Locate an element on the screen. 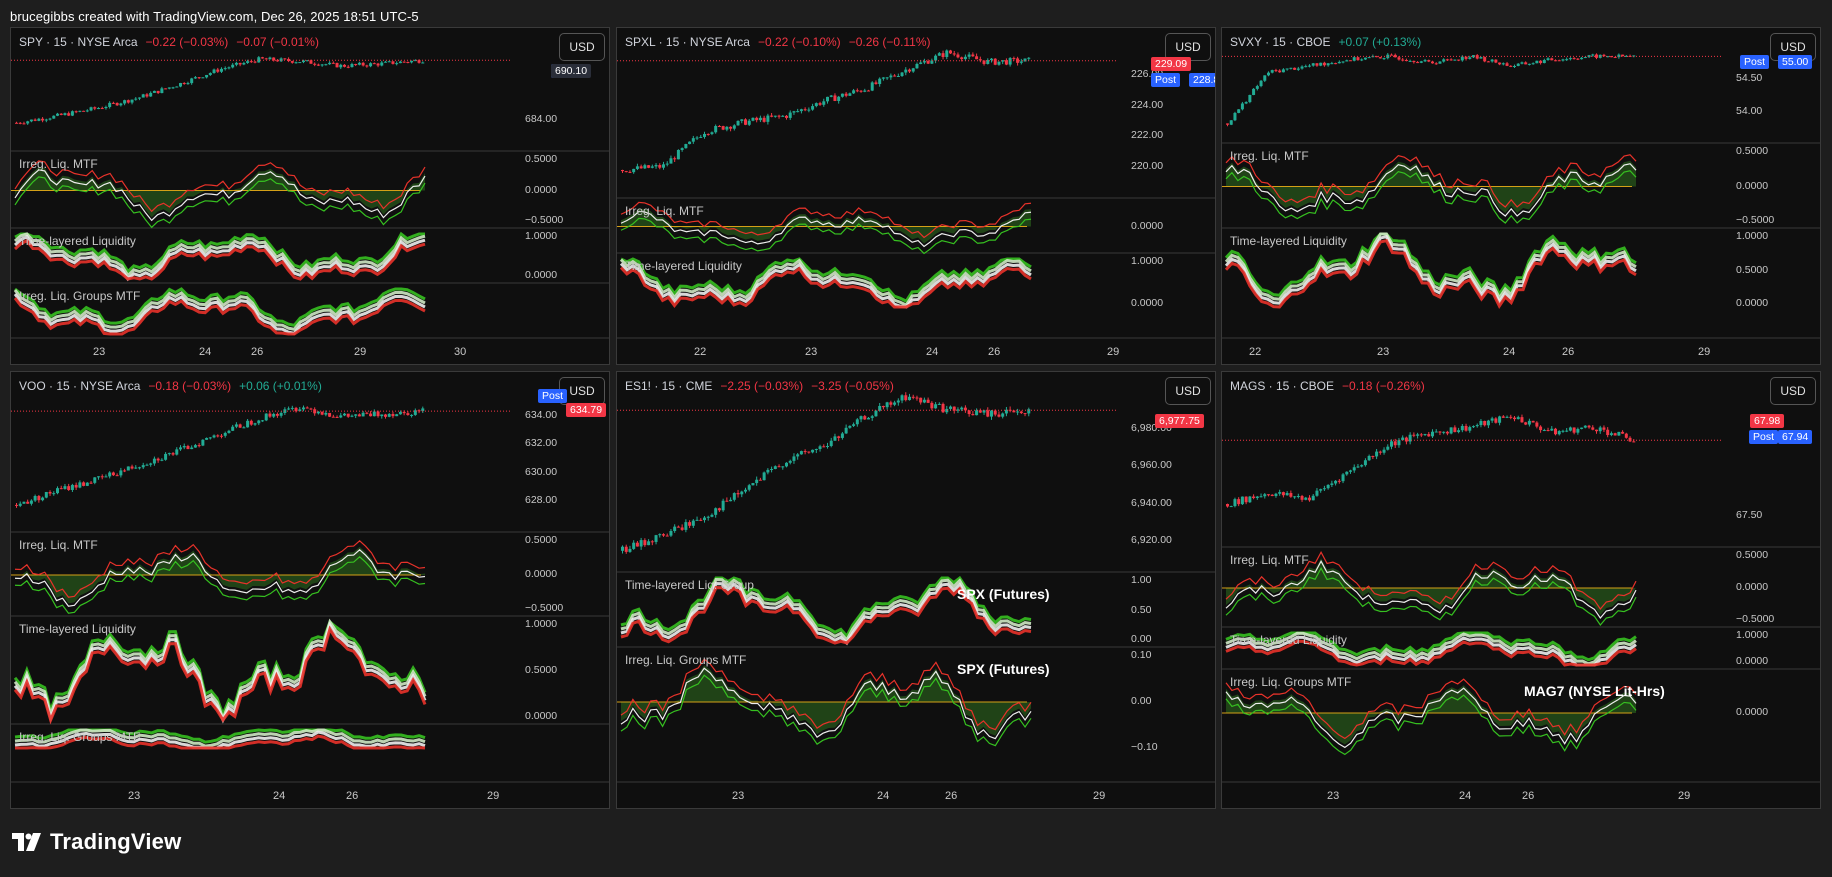  indicator-label: Time-layered Liq. Group is located at coordinates (689, 585).